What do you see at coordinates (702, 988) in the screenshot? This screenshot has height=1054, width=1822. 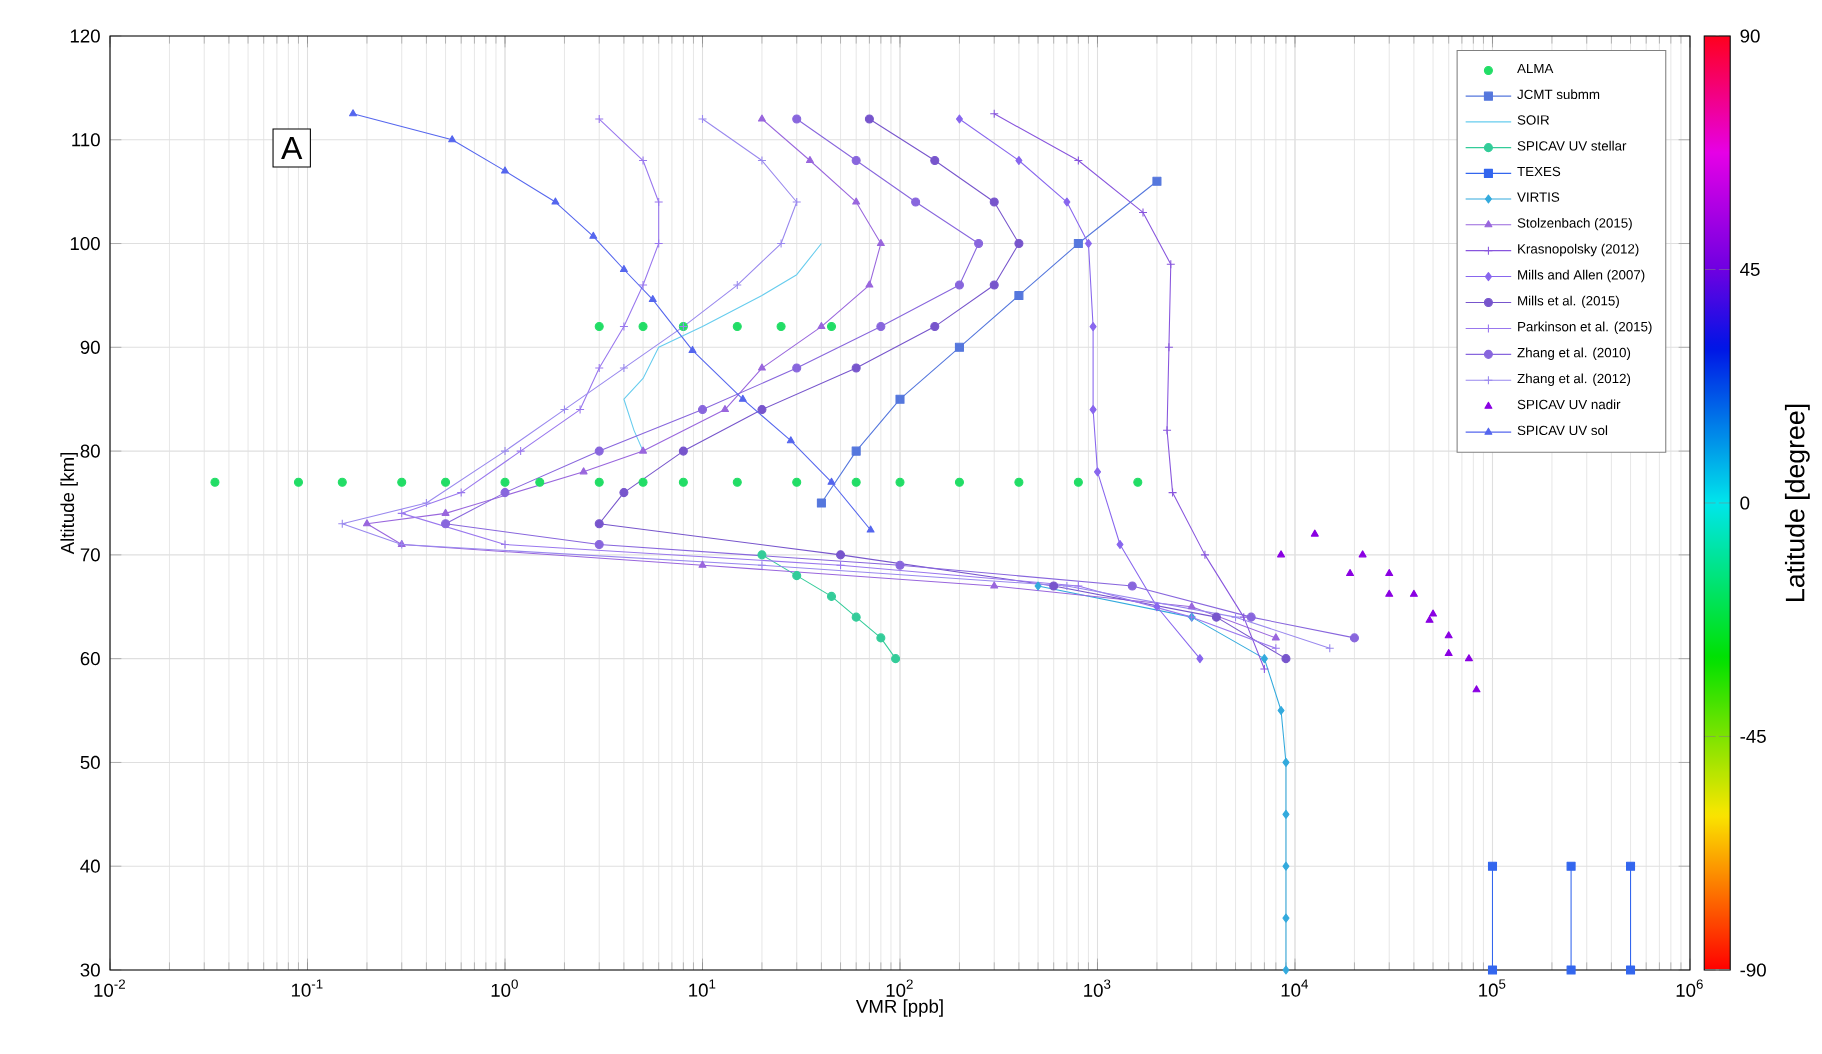 I see `x-tick-label: 10$^{1}$` at bounding box center [702, 988].